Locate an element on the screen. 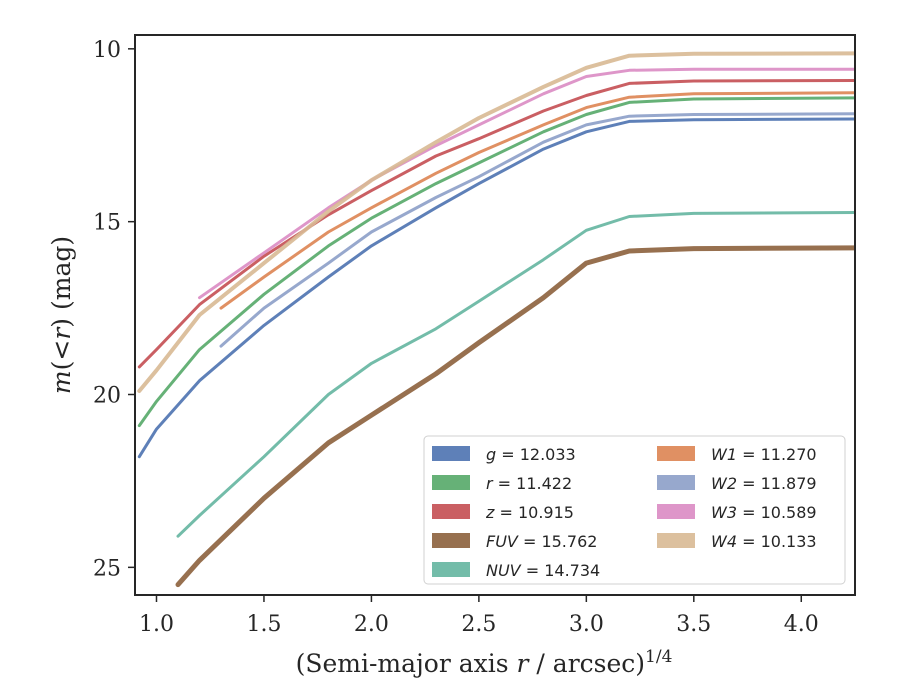 Image resolution: width=900 pixels, height=700 pixels. legend-swatch-W1 is located at coordinates (676, 453).